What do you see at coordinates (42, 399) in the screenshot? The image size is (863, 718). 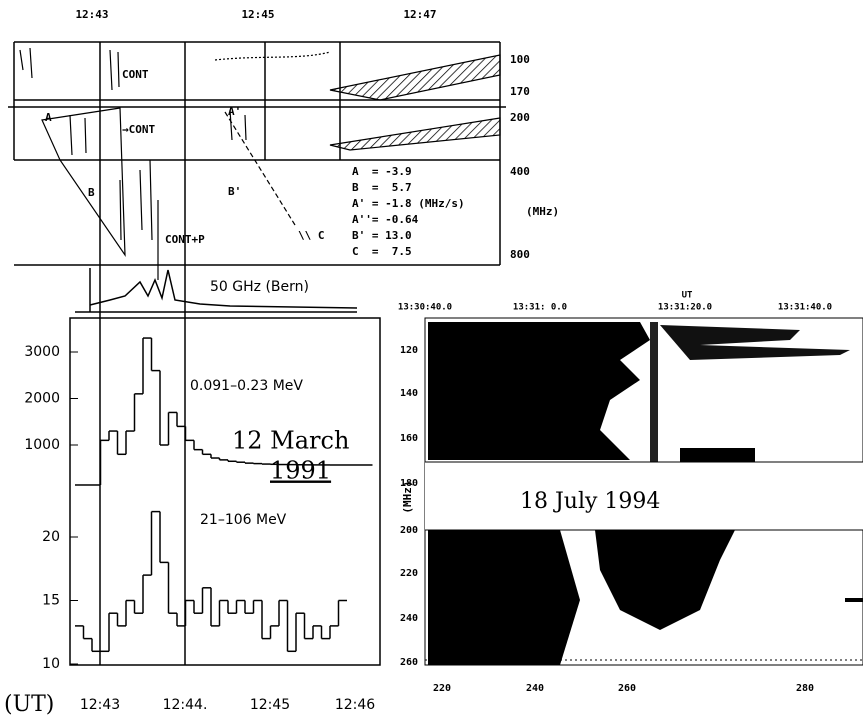 I see `y-tick-label: 2000` at bounding box center [42, 399].